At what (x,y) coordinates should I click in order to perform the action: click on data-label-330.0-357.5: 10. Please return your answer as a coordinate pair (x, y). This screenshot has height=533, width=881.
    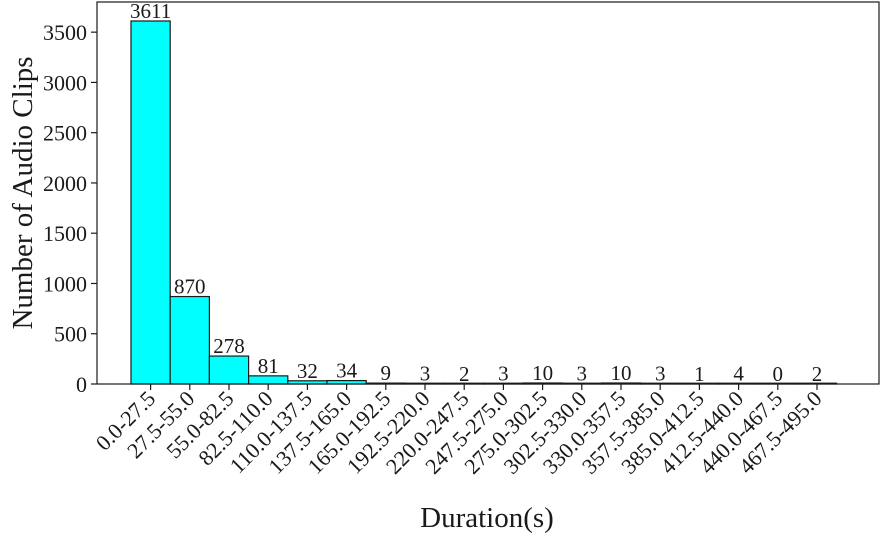
    Looking at the image, I should click on (621, 373).